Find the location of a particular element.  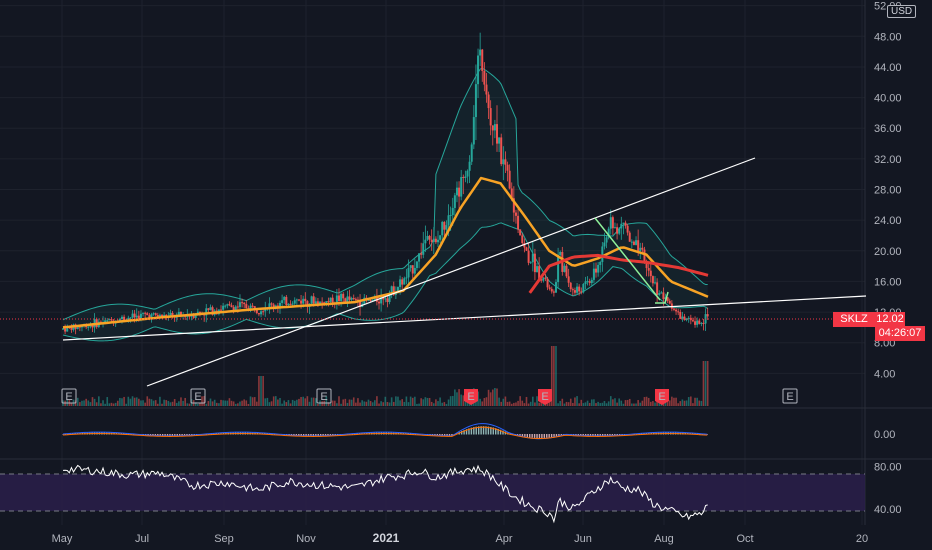

time-tick-label: May is located at coordinates (62, 539).